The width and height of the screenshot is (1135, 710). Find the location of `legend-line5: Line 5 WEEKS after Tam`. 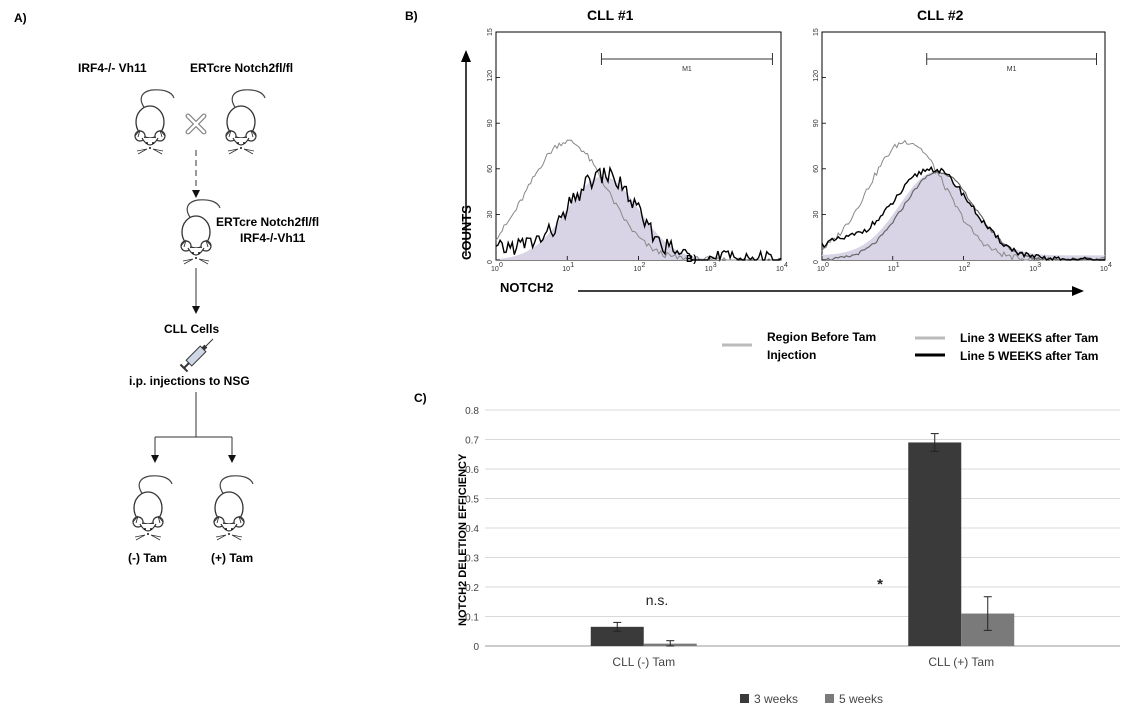

legend-line5: Line 5 WEEKS after Tam is located at coordinates (1029, 356).